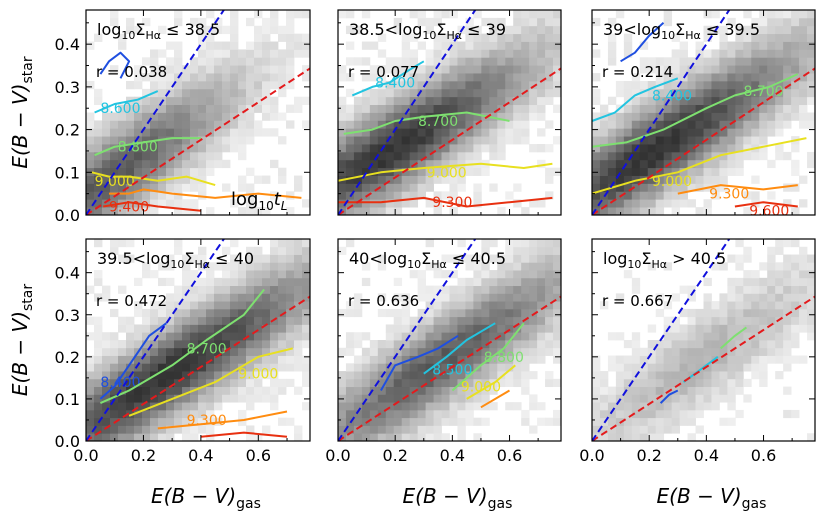  What do you see at coordinates (458, 498) in the screenshot?
I see `x-axis-label: E(B − V)gas` at bounding box center [458, 498].